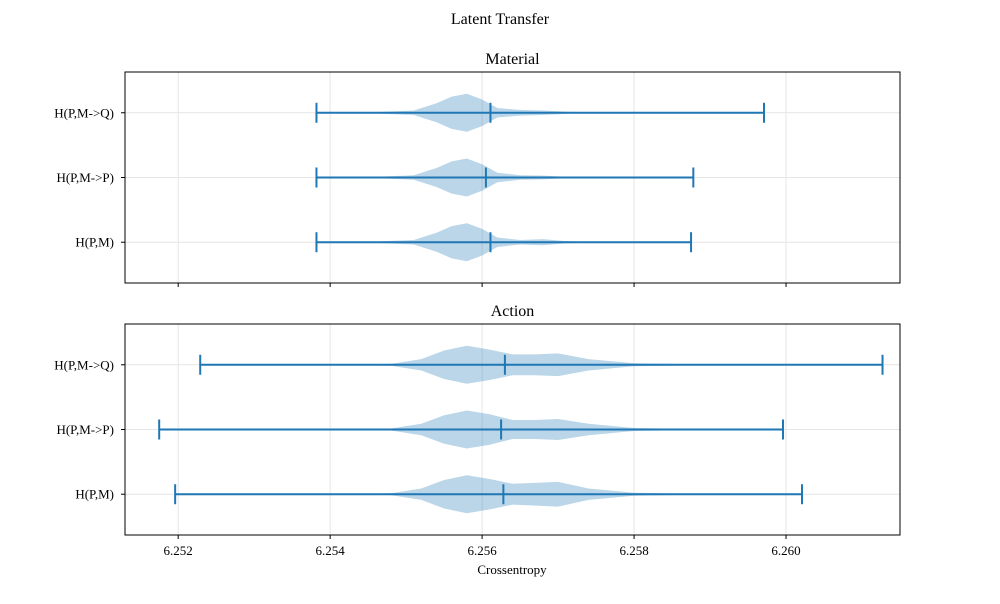  What do you see at coordinates (331, 550) in the screenshot?
I see `x-tick-label: 6.254` at bounding box center [331, 550].